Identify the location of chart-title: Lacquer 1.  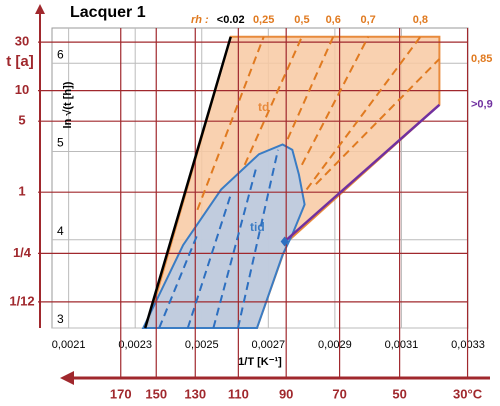
(108, 12).